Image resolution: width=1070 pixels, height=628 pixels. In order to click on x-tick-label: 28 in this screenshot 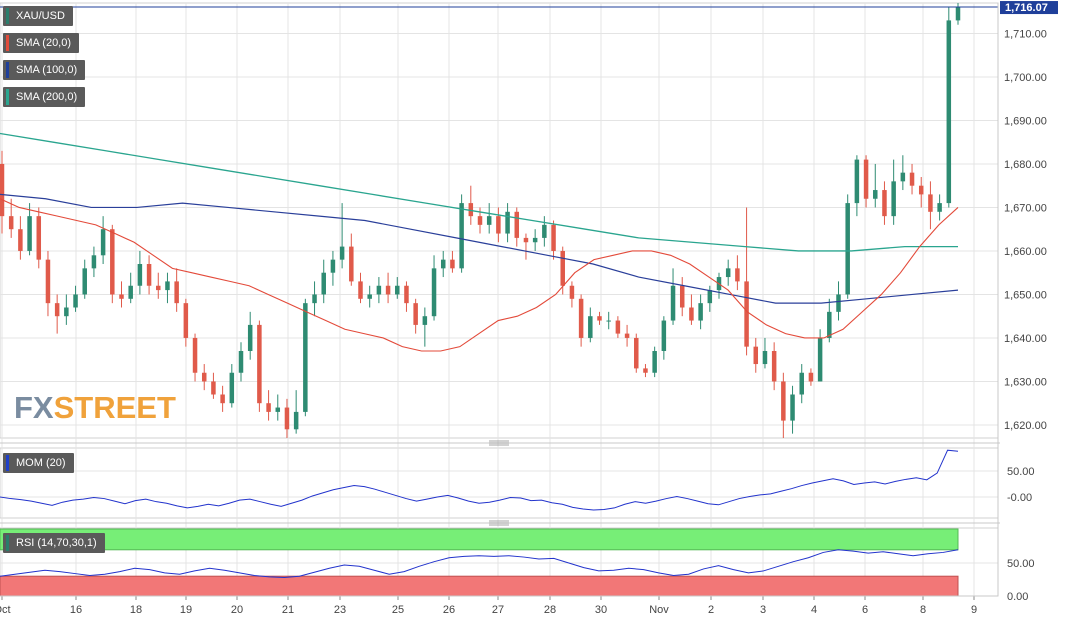, I will do `click(550, 610)`.